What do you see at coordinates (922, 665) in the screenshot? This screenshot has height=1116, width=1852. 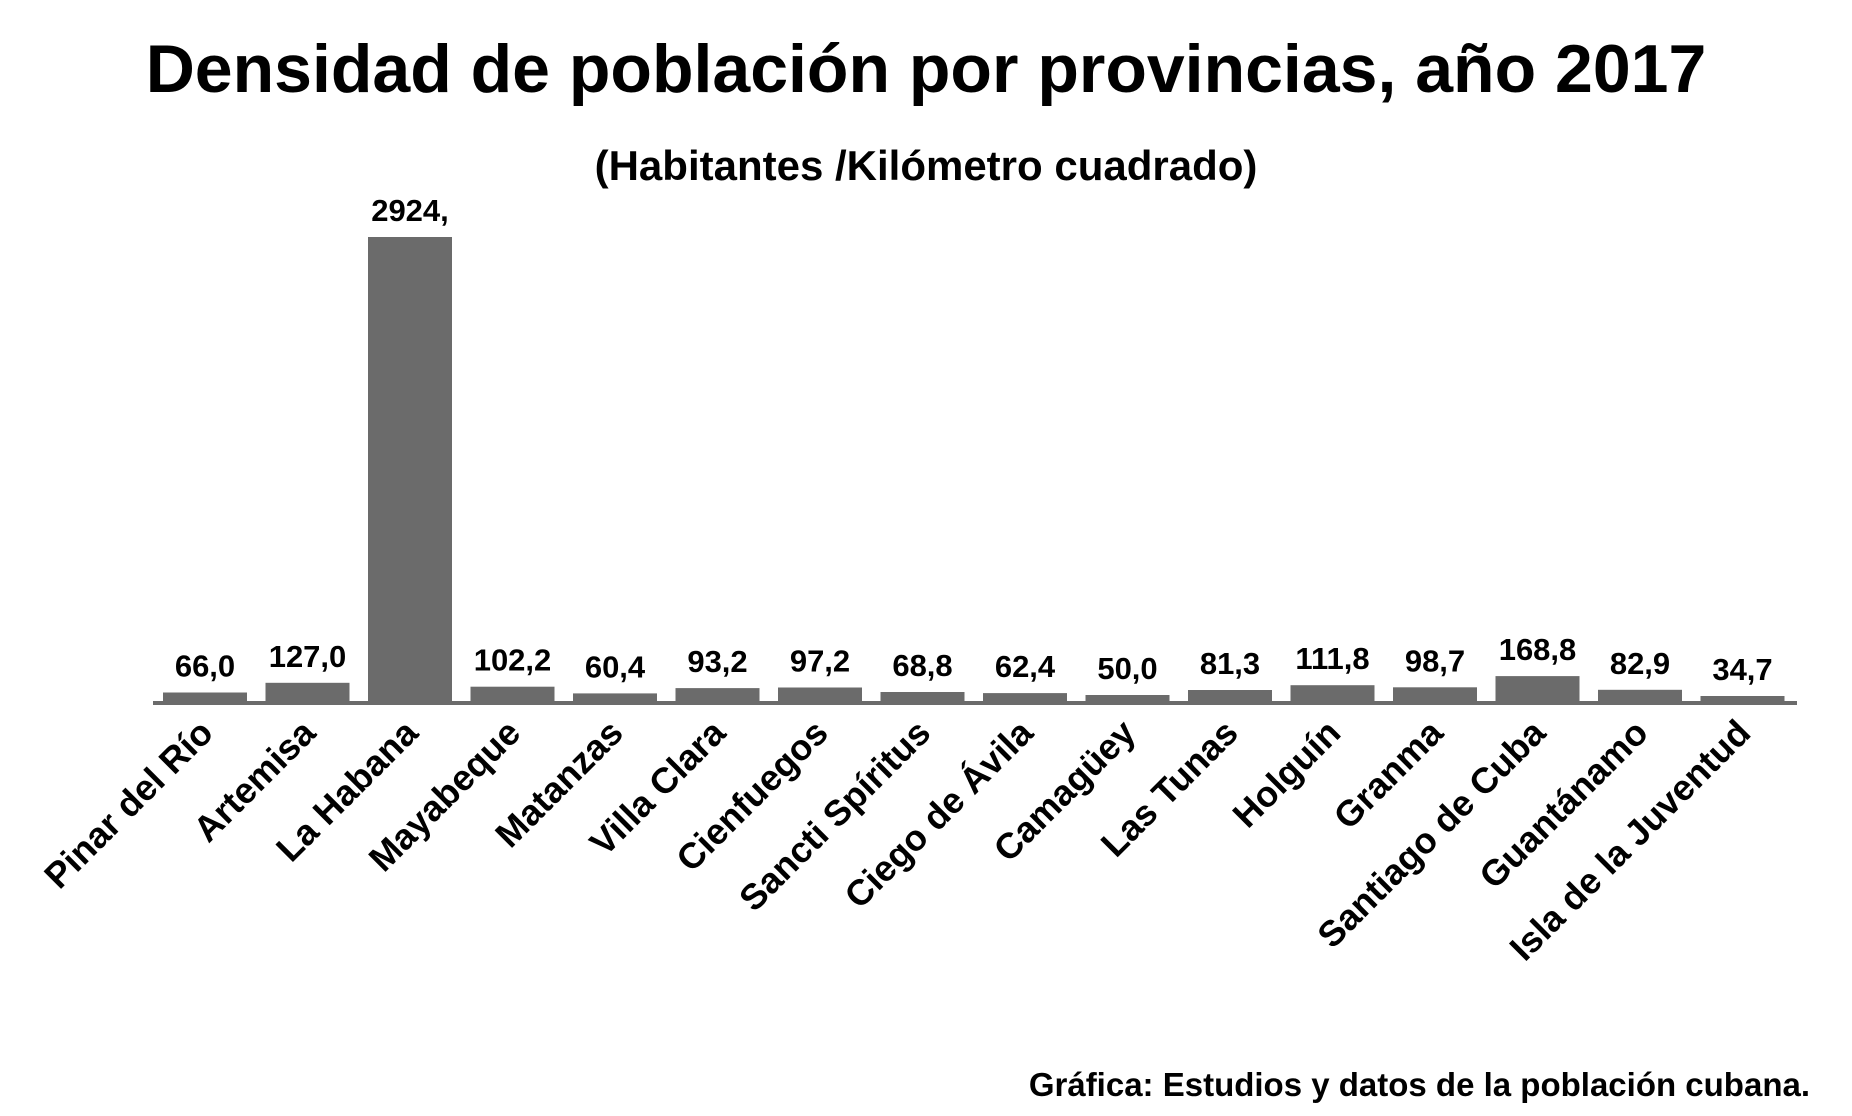 I see `data-label: 68,8` at bounding box center [922, 665].